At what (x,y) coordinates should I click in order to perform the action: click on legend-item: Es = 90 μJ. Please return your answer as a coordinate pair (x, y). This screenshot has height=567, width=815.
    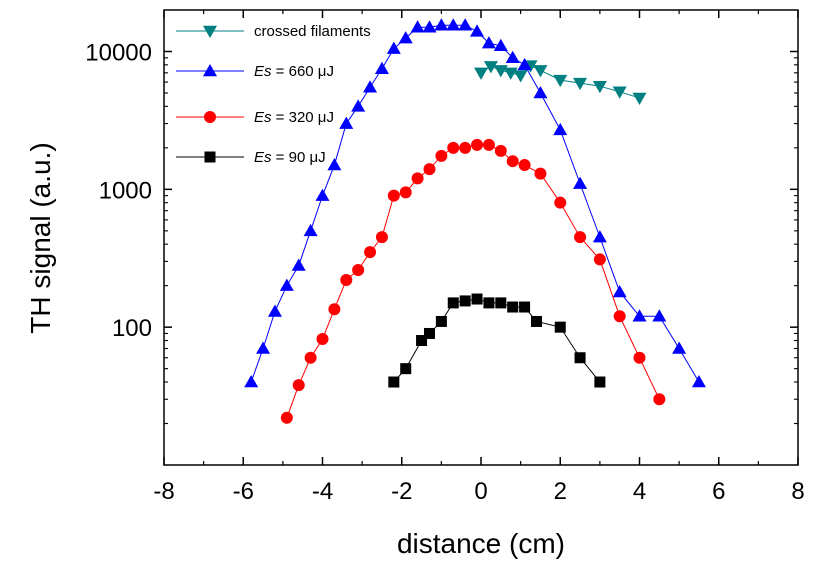
    Looking at the image, I should click on (251, 157).